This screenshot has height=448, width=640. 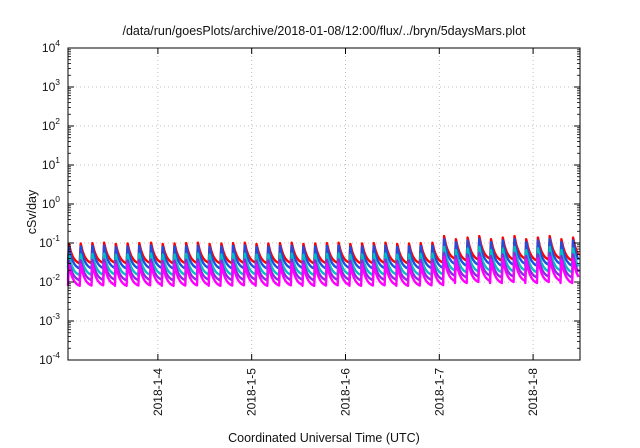 I want to click on x-tick-label: 2018-1-6, so click(x=345, y=392).